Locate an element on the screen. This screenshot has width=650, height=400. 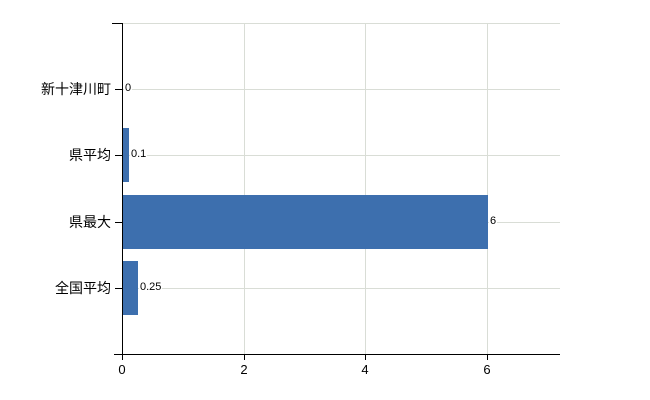
x-axis-line is located at coordinates (337, 354).